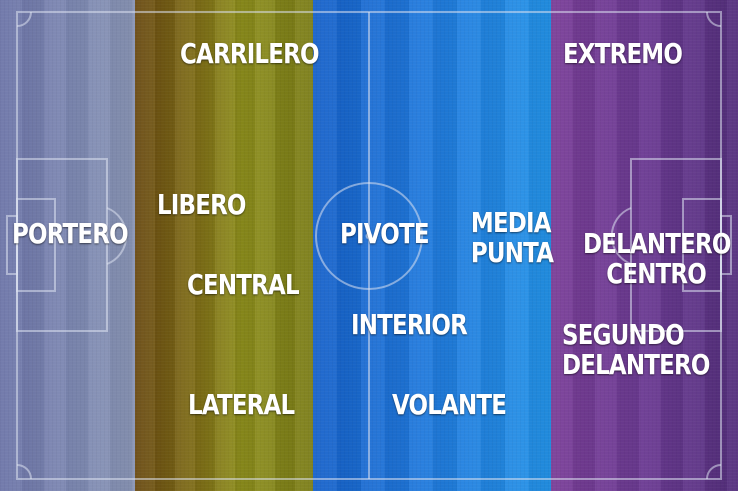  I want to click on position-label-delantero-centro: DELANTERO CENTRO, so click(657, 258).